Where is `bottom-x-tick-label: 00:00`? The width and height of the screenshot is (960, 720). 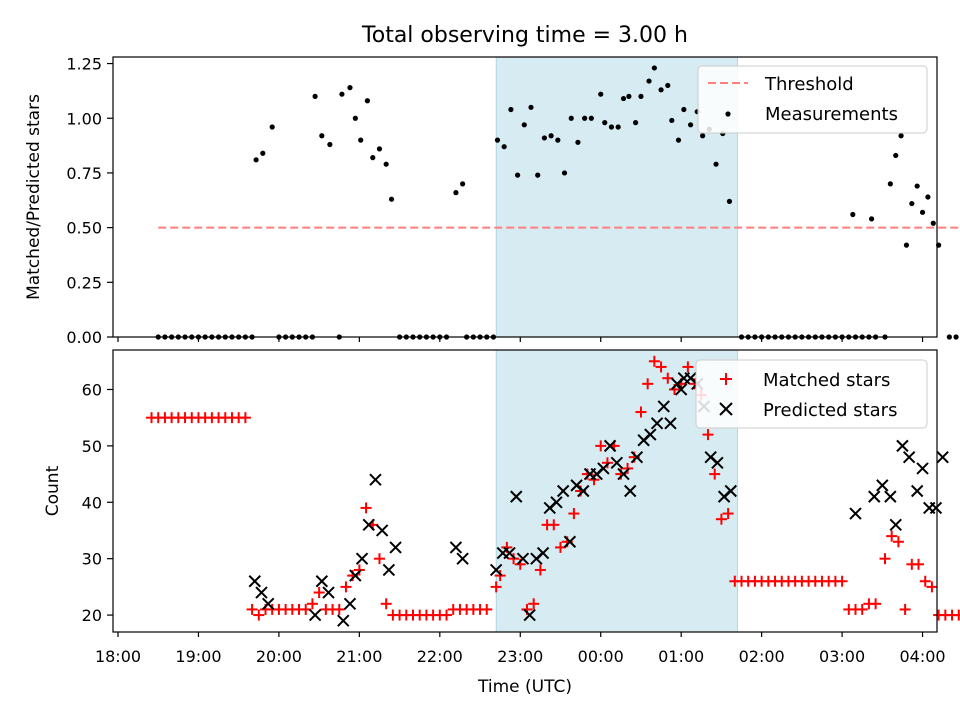
bottom-x-tick-label: 00:00 is located at coordinates (601, 656).